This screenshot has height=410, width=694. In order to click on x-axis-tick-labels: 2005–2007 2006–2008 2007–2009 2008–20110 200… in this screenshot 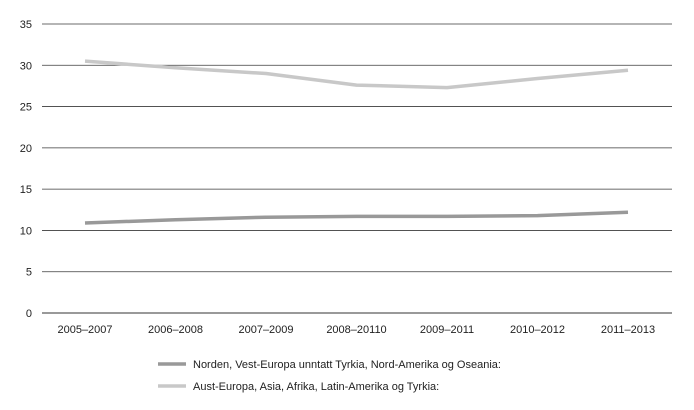, I will do `click(356, 330)`.